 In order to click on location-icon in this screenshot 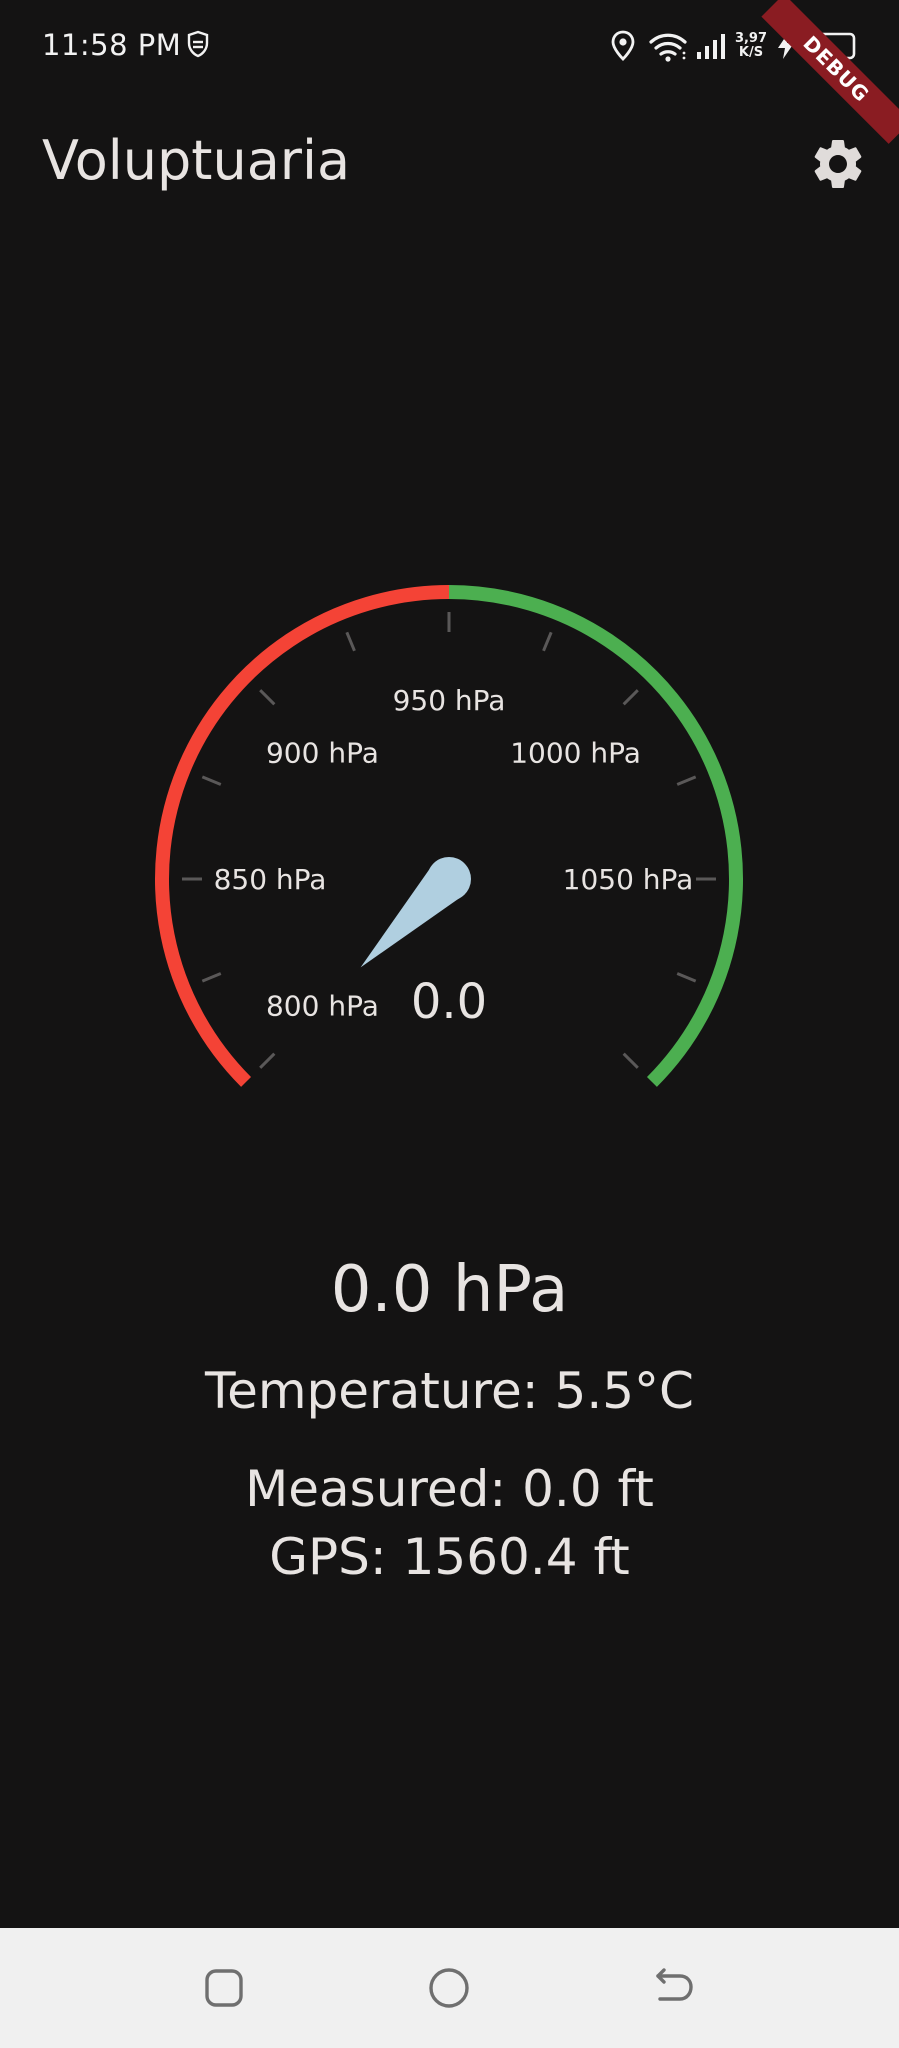, I will do `click(623, 45)`.